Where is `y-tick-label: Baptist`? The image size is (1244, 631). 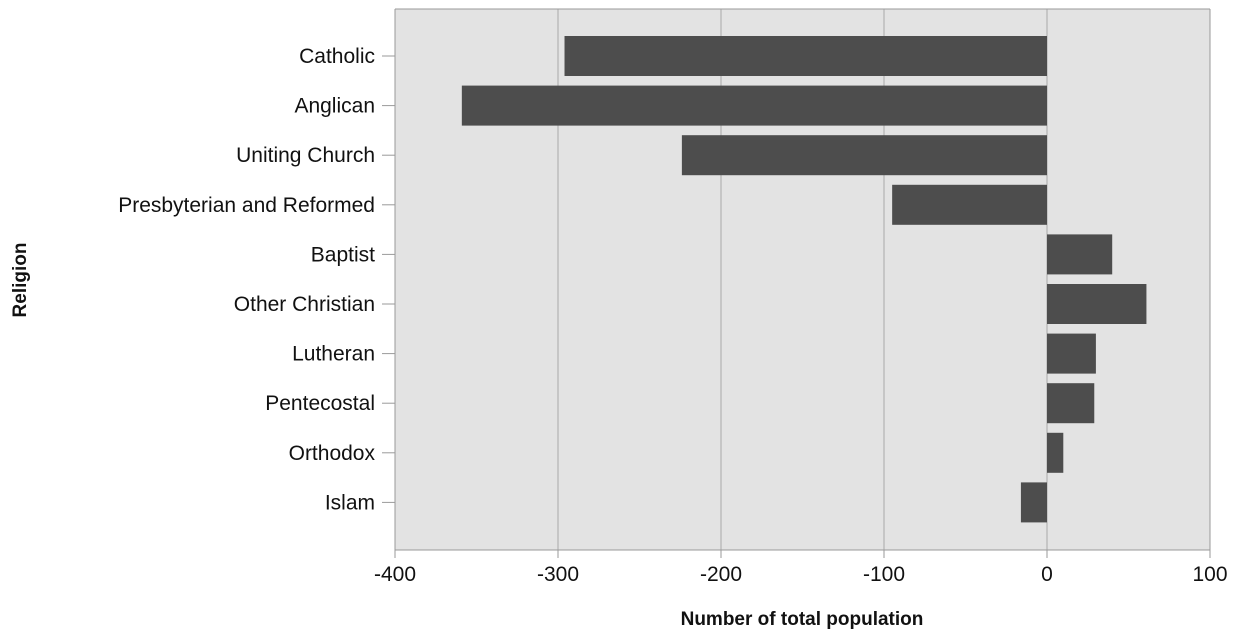
y-tick-label: Baptist is located at coordinates (343, 254).